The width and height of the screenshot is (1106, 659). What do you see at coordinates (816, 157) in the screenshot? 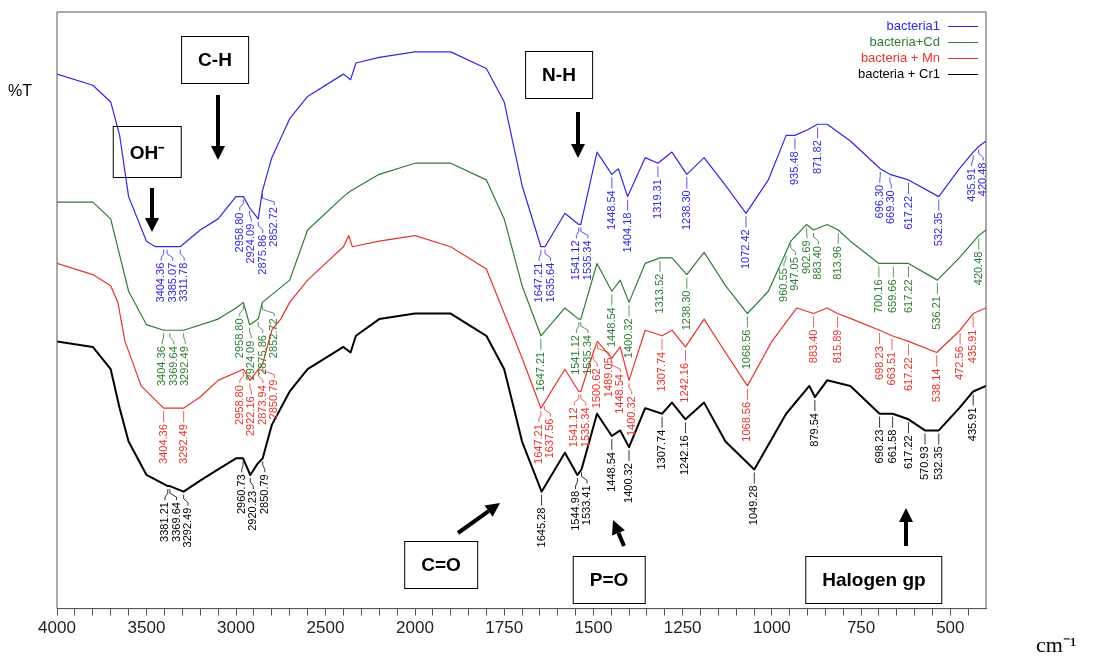
I see `annotation: 871.82` at bounding box center [816, 157].